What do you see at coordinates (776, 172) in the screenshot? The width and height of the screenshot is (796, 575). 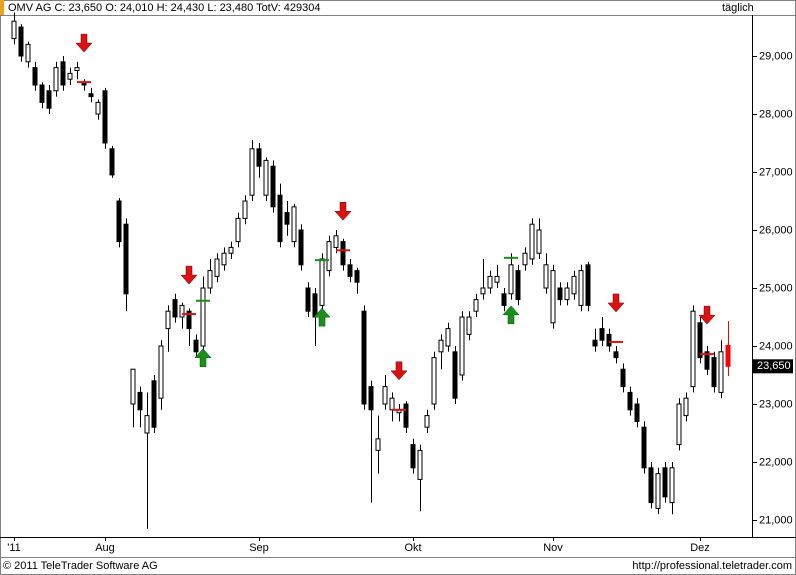 I see `y-tick-label: 27,000` at bounding box center [776, 172].